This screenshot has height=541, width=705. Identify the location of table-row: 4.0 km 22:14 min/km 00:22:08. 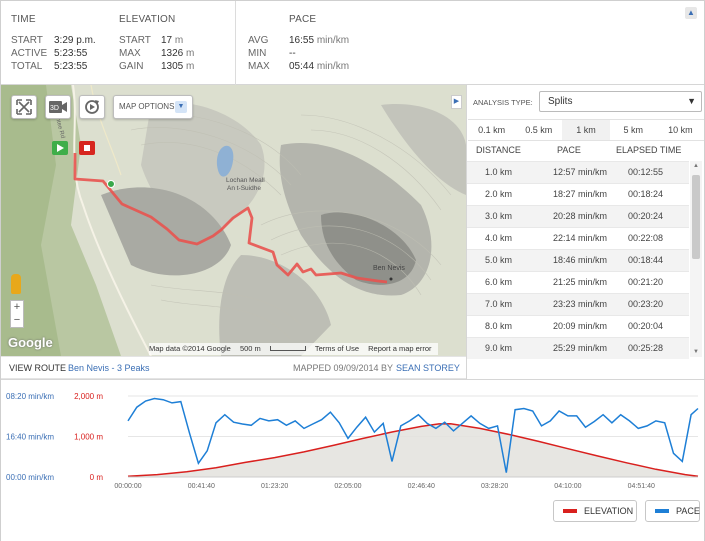
(578, 238).